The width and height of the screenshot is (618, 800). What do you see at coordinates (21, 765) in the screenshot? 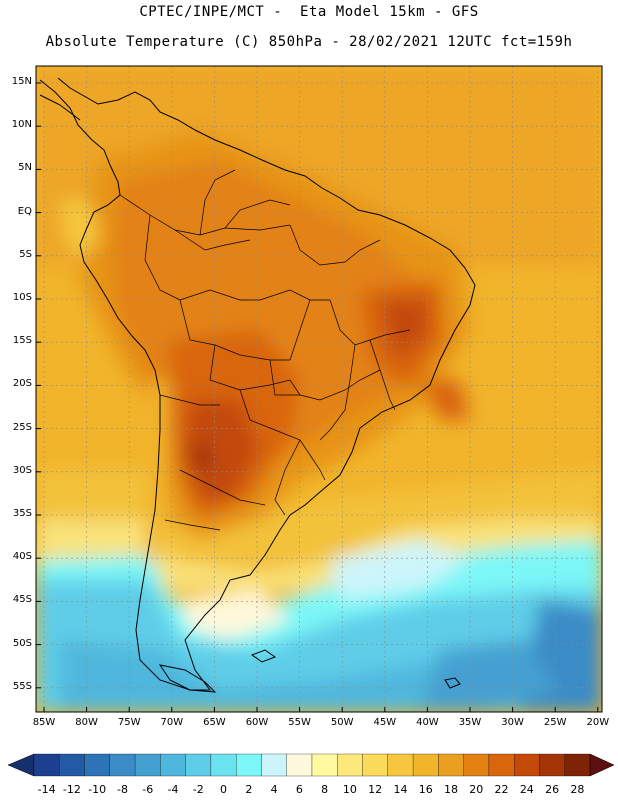
I see `colorbar-under-arrow` at bounding box center [21, 765].